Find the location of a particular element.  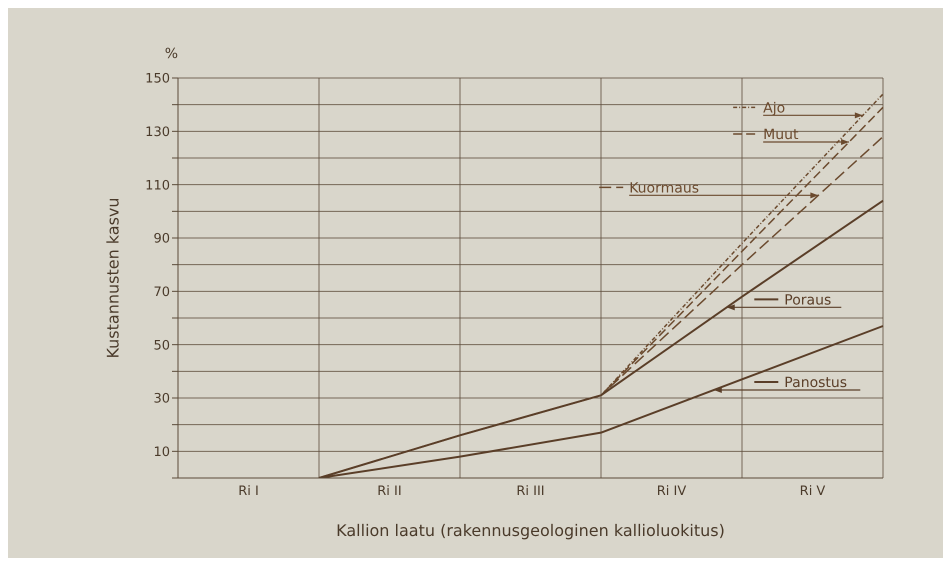

legend-label: Muut is located at coordinates (781, 135).